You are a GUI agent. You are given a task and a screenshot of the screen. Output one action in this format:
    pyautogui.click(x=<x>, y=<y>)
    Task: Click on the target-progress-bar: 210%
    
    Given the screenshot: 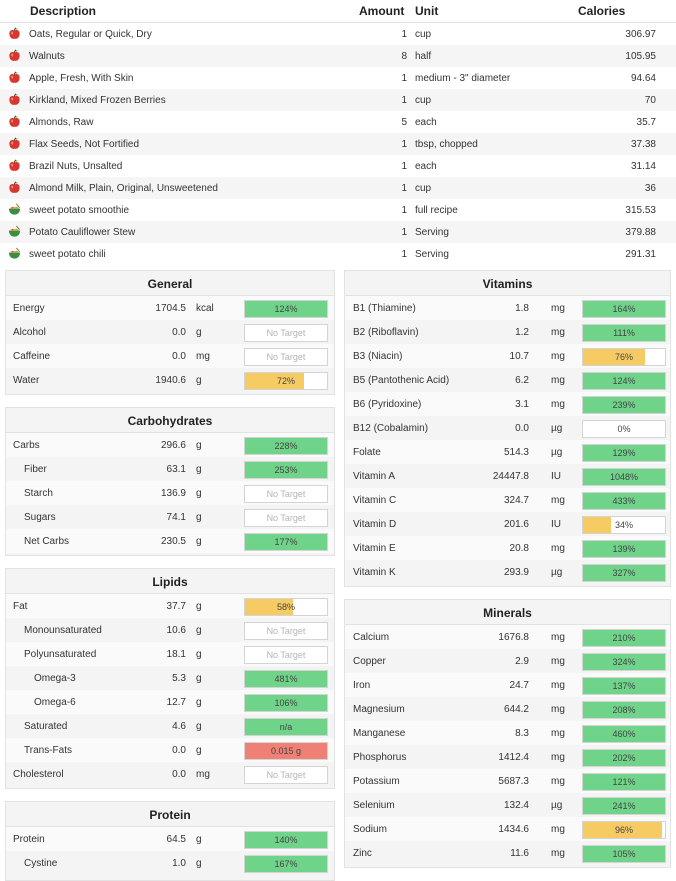 What is the action you would take?
    pyautogui.click(x=624, y=638)
    